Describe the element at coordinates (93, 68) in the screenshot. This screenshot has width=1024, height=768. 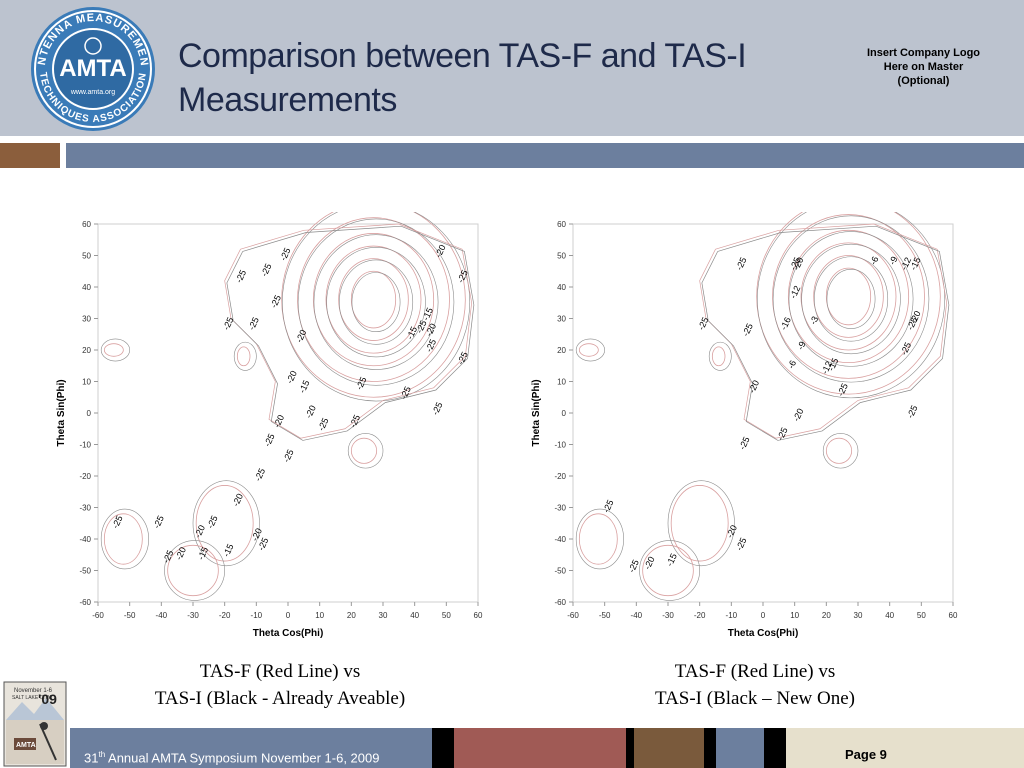
I see `logo-center-text: AMTA` at that location.